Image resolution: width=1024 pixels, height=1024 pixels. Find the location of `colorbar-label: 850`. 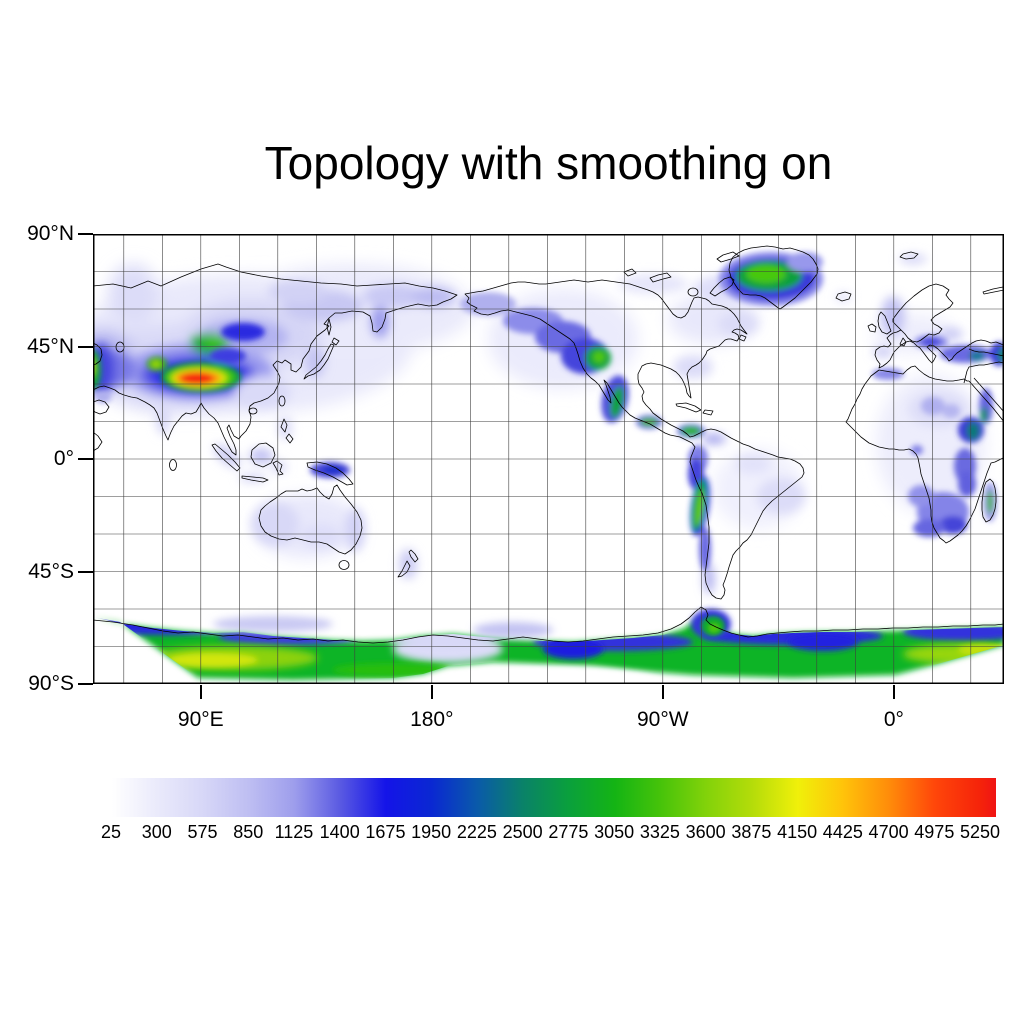

colorbar-label: 850 is located at coordinates (248, 832).